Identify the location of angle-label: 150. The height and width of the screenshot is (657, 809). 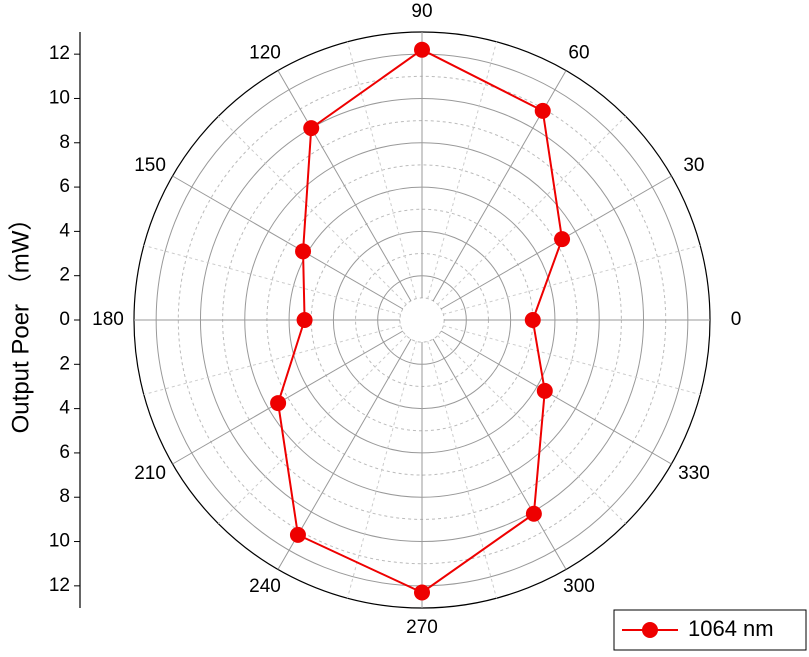
(150, 165).